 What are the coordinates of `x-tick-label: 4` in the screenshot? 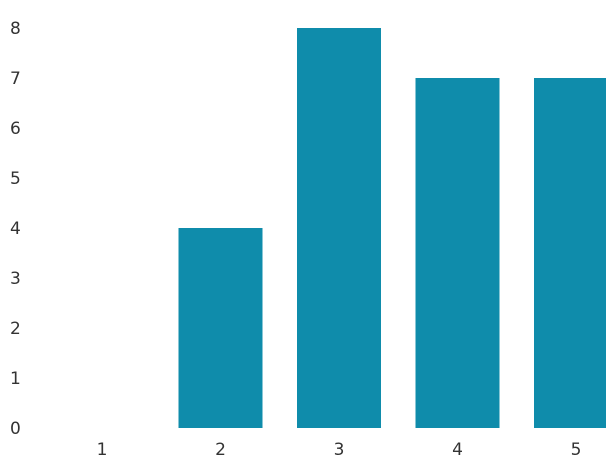 It's located at (457, 448).